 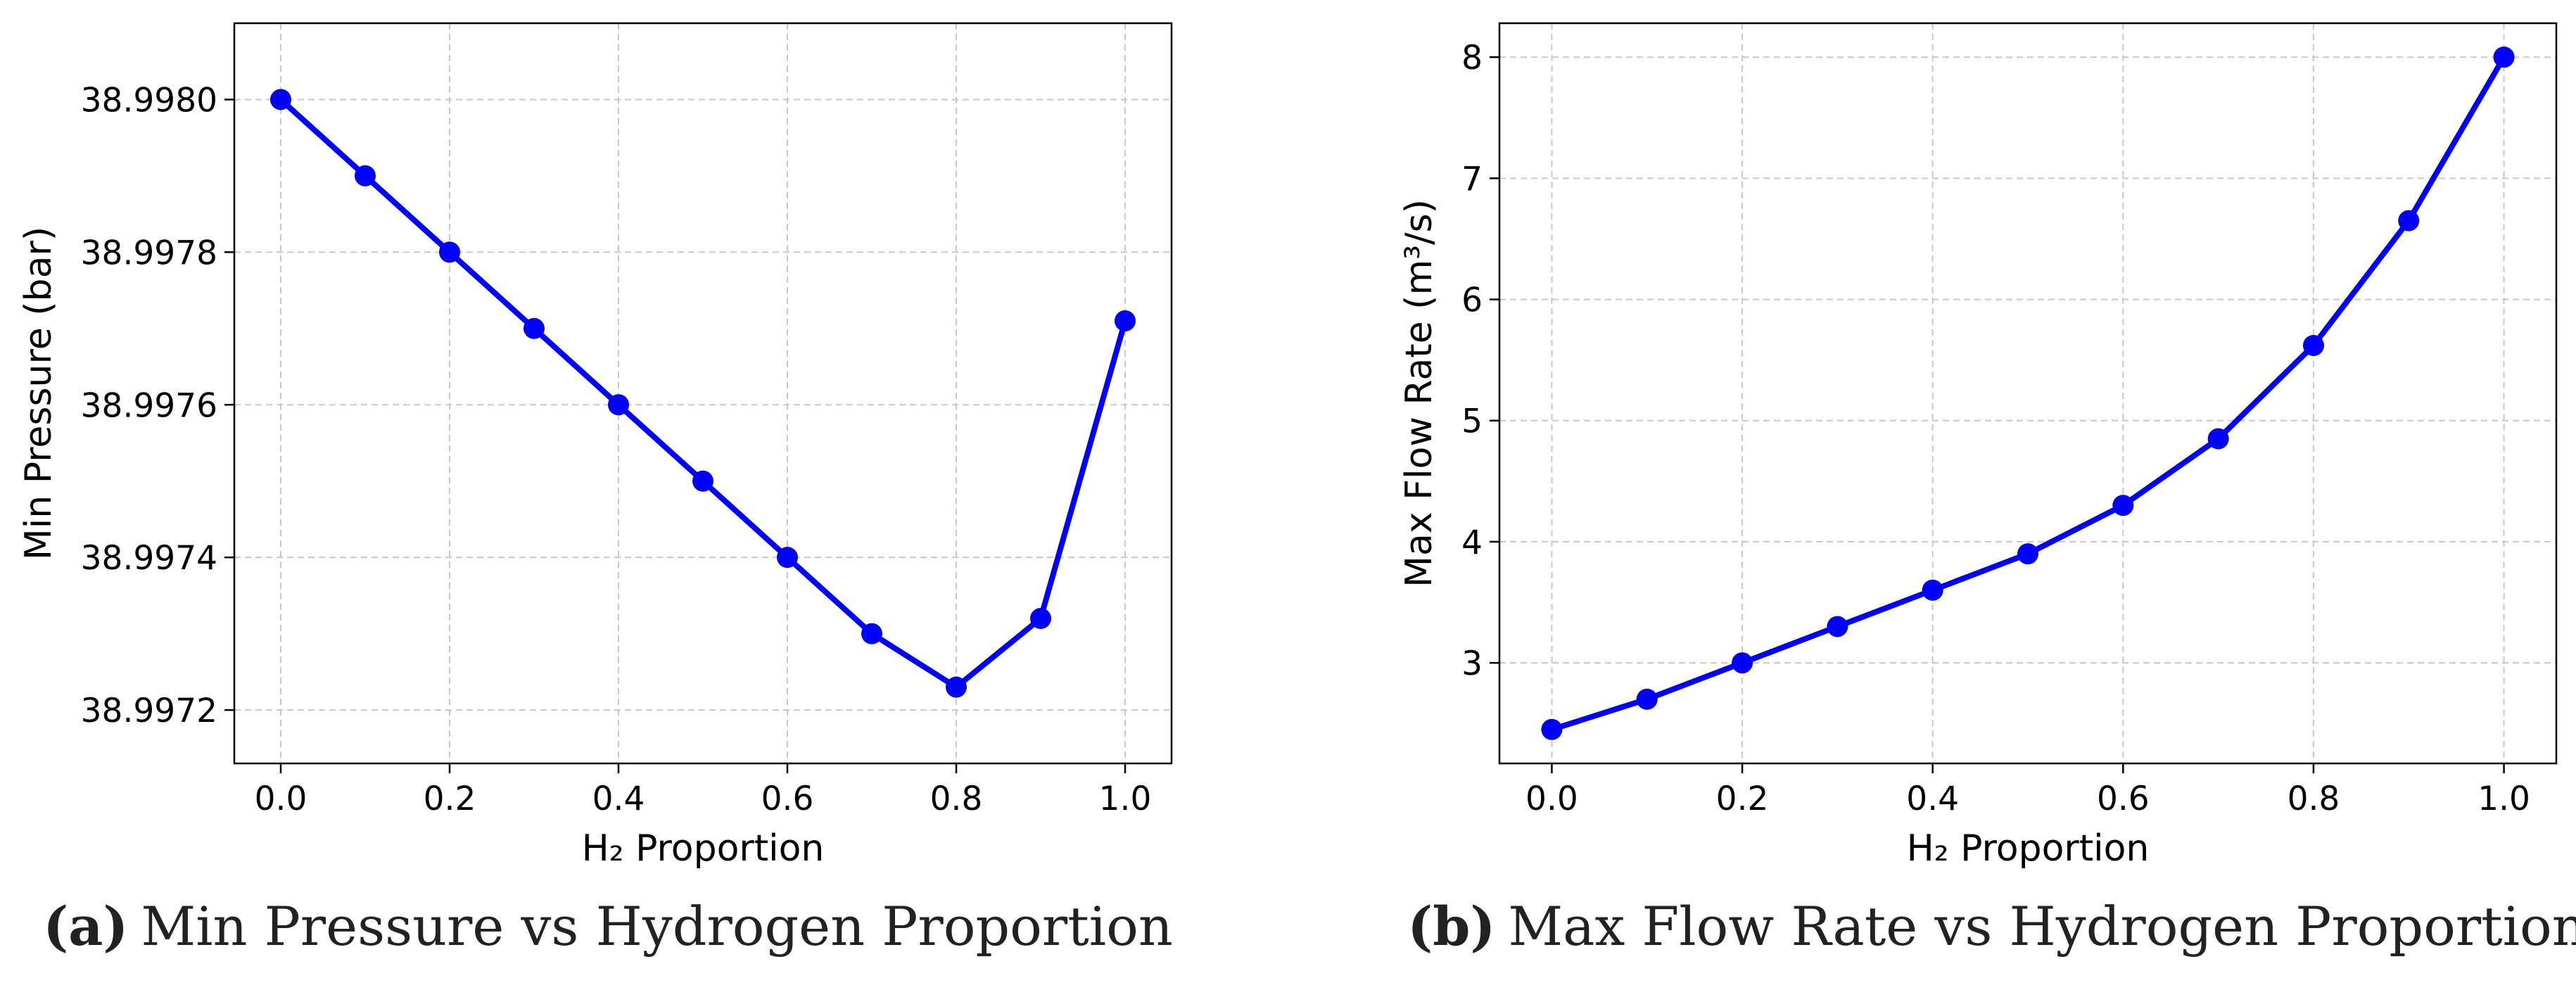 What do you see at coordinates (1472, 421) in the screenshot?
I see `panel-b-ytick-label: 5` at bounding box center [1472, 421].